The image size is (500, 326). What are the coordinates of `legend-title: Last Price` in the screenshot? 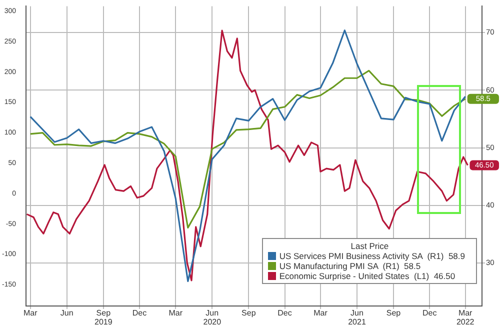 It's located at (370, 246).